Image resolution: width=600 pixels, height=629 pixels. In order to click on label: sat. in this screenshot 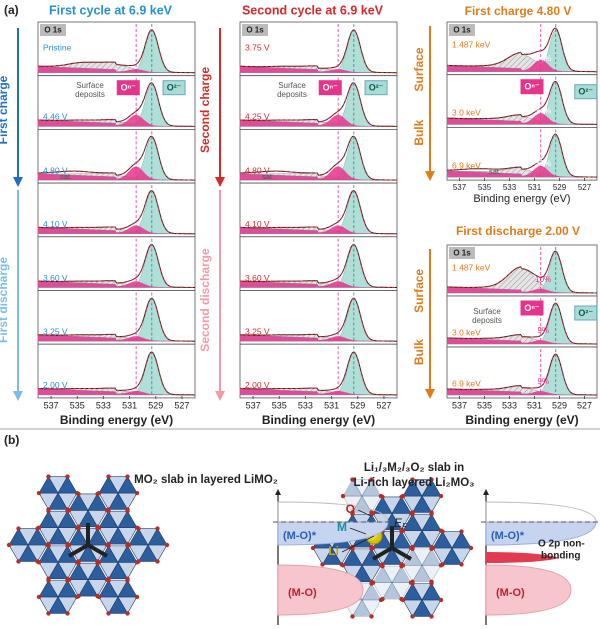, I will do `click(268, 176)`.